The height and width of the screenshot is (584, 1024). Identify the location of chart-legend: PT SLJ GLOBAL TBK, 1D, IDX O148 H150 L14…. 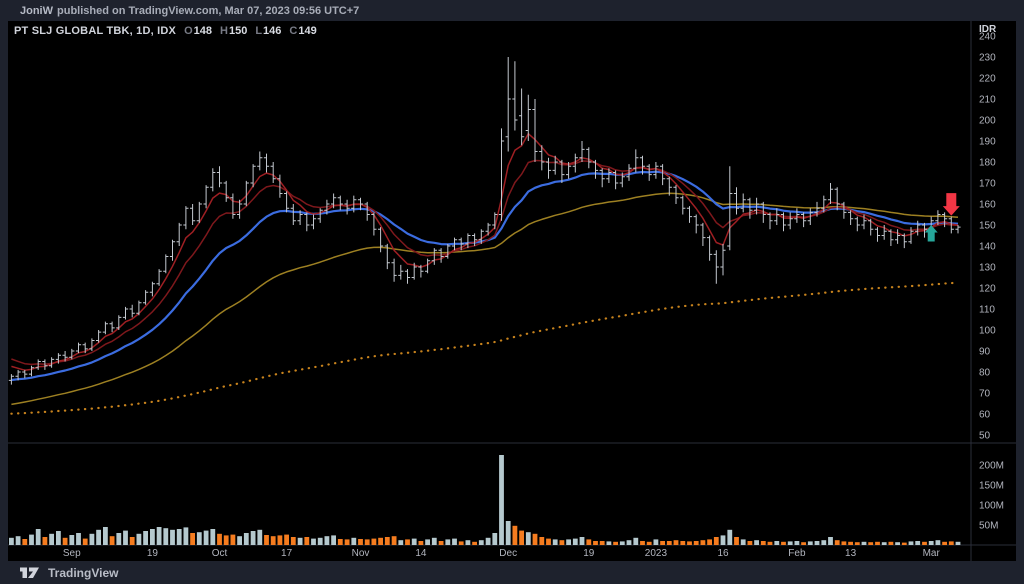
(165, 31).